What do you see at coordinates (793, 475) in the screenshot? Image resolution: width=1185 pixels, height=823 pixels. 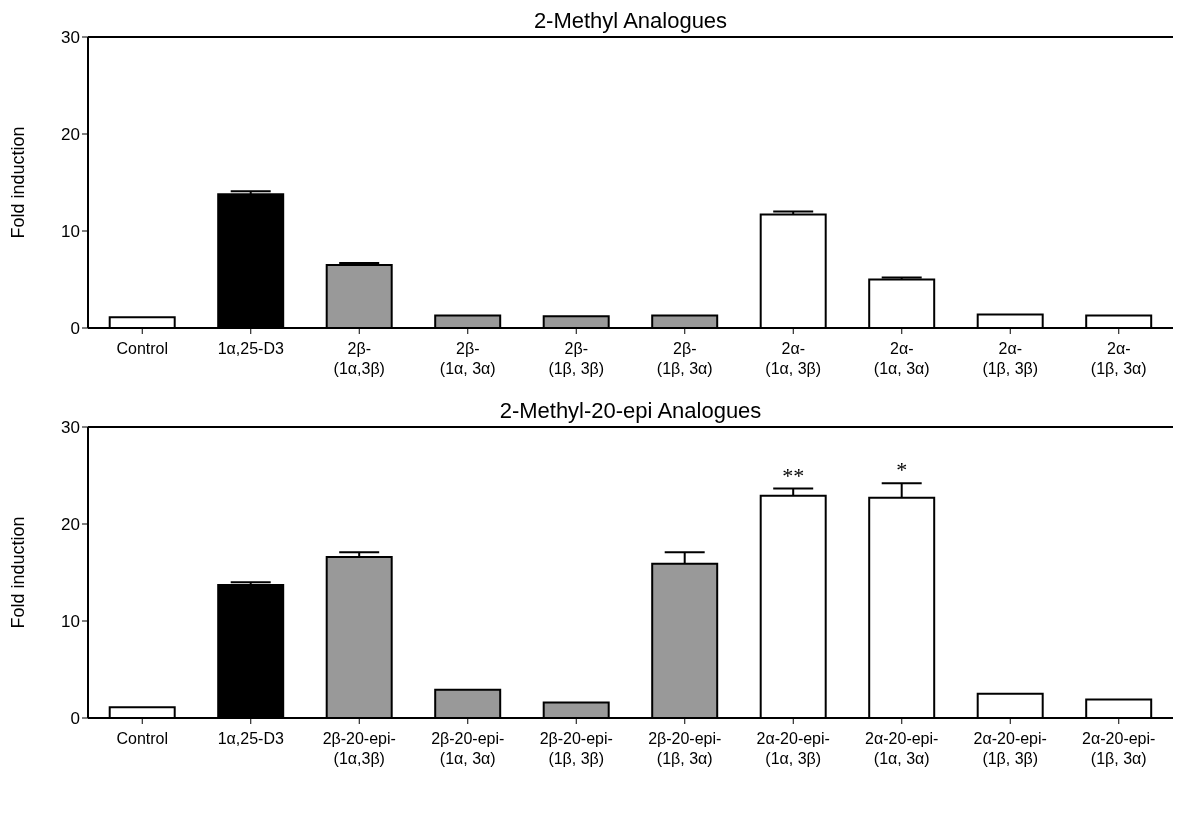 I see `annotation: **` at bounding box center [793, 475].